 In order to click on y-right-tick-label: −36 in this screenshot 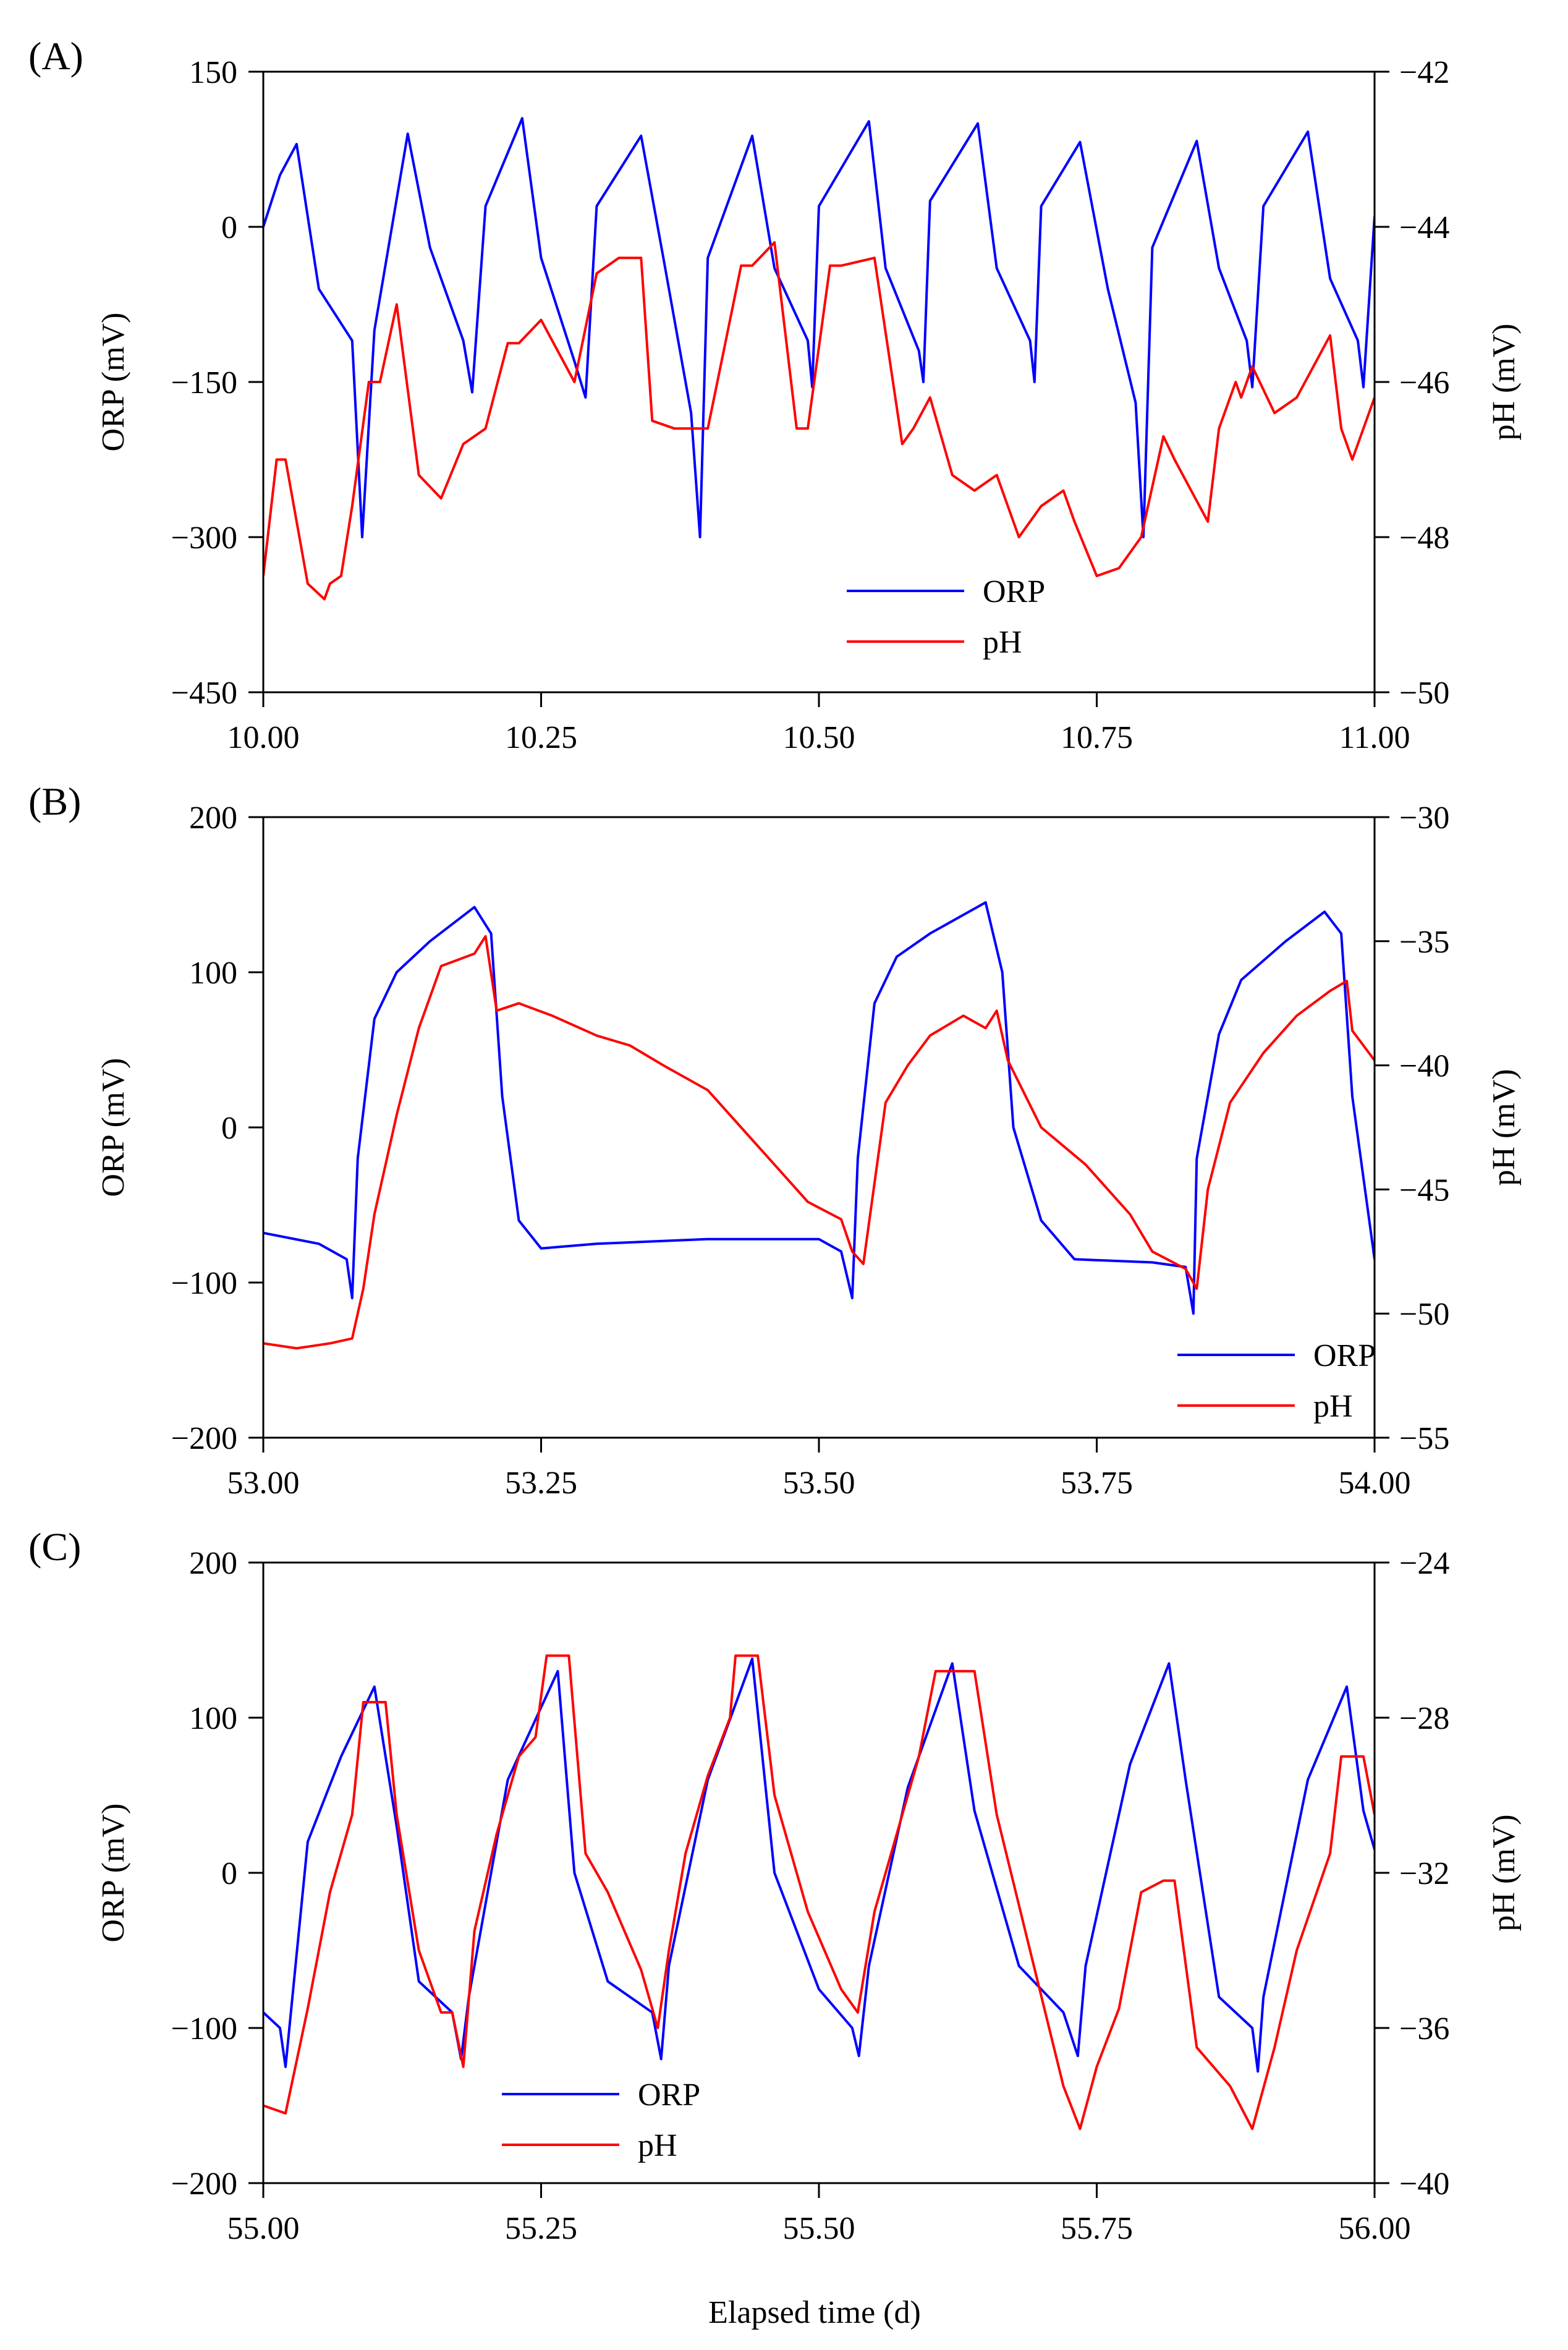, I will do `click(1424, 2029)`.